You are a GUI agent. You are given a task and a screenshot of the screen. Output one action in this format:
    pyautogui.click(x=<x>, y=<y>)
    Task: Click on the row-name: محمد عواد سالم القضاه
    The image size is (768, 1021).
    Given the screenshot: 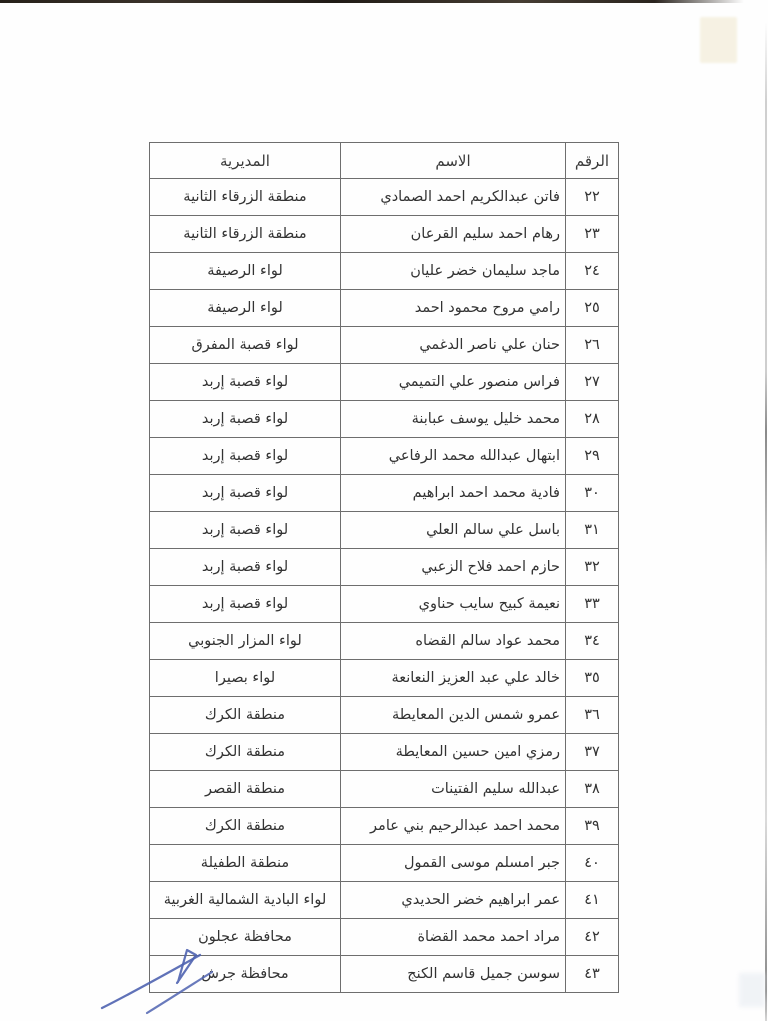 What is the action you would take?
    pyautogui.click(x=453, y=641)
    